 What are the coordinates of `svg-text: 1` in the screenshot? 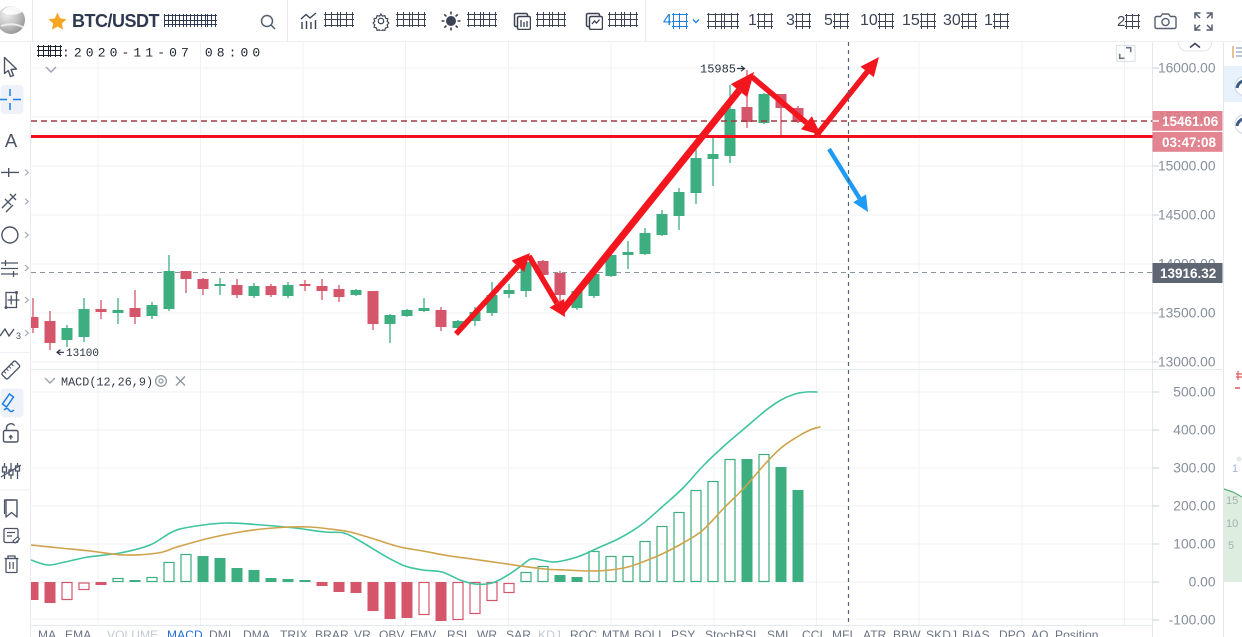 It's located at (1235, 469).